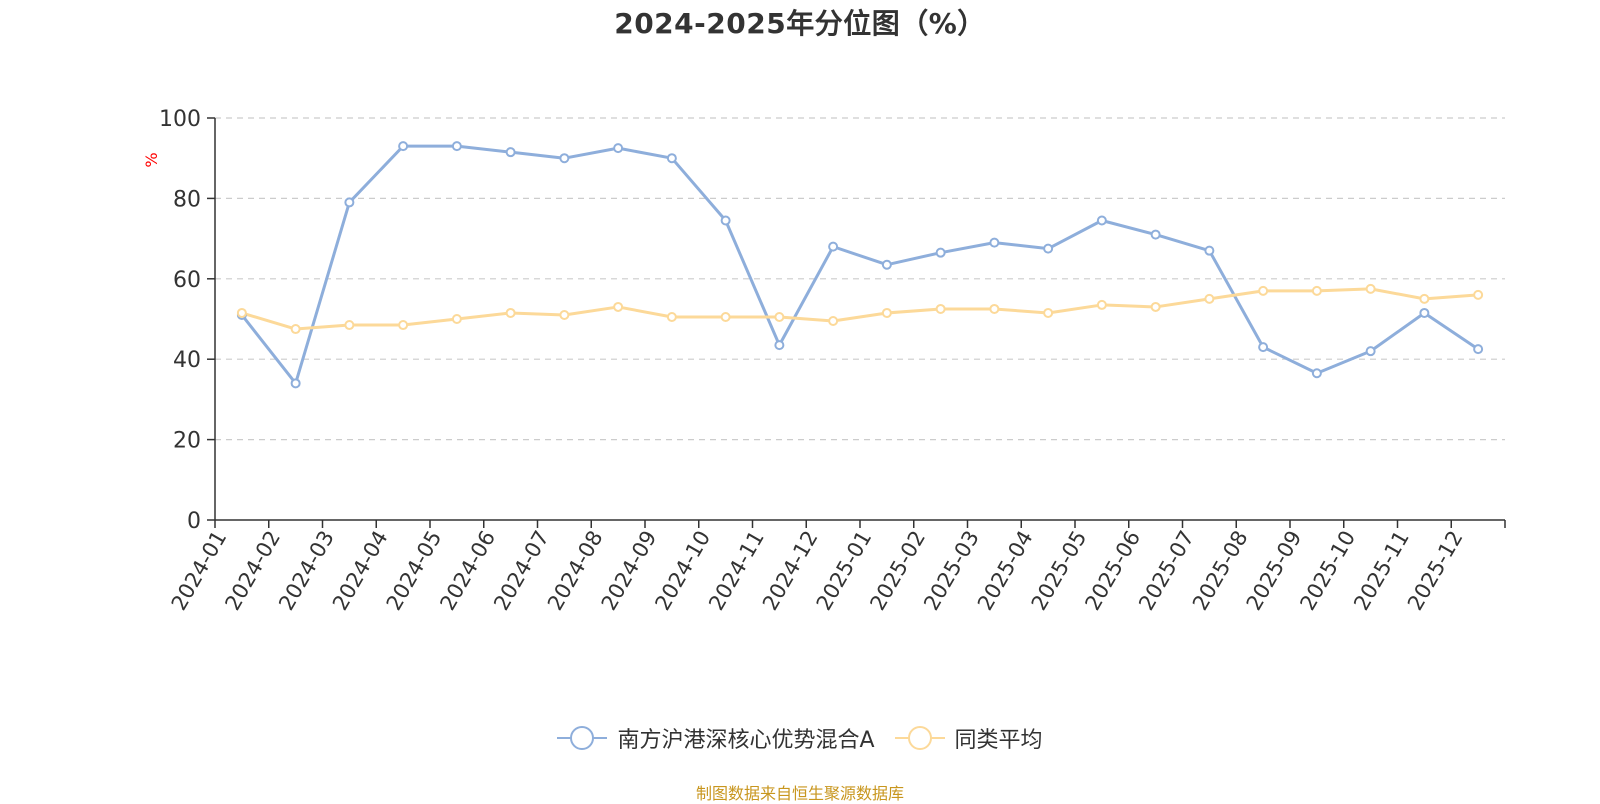  I want to click on y-tick-label: 20, so click(187, 441).